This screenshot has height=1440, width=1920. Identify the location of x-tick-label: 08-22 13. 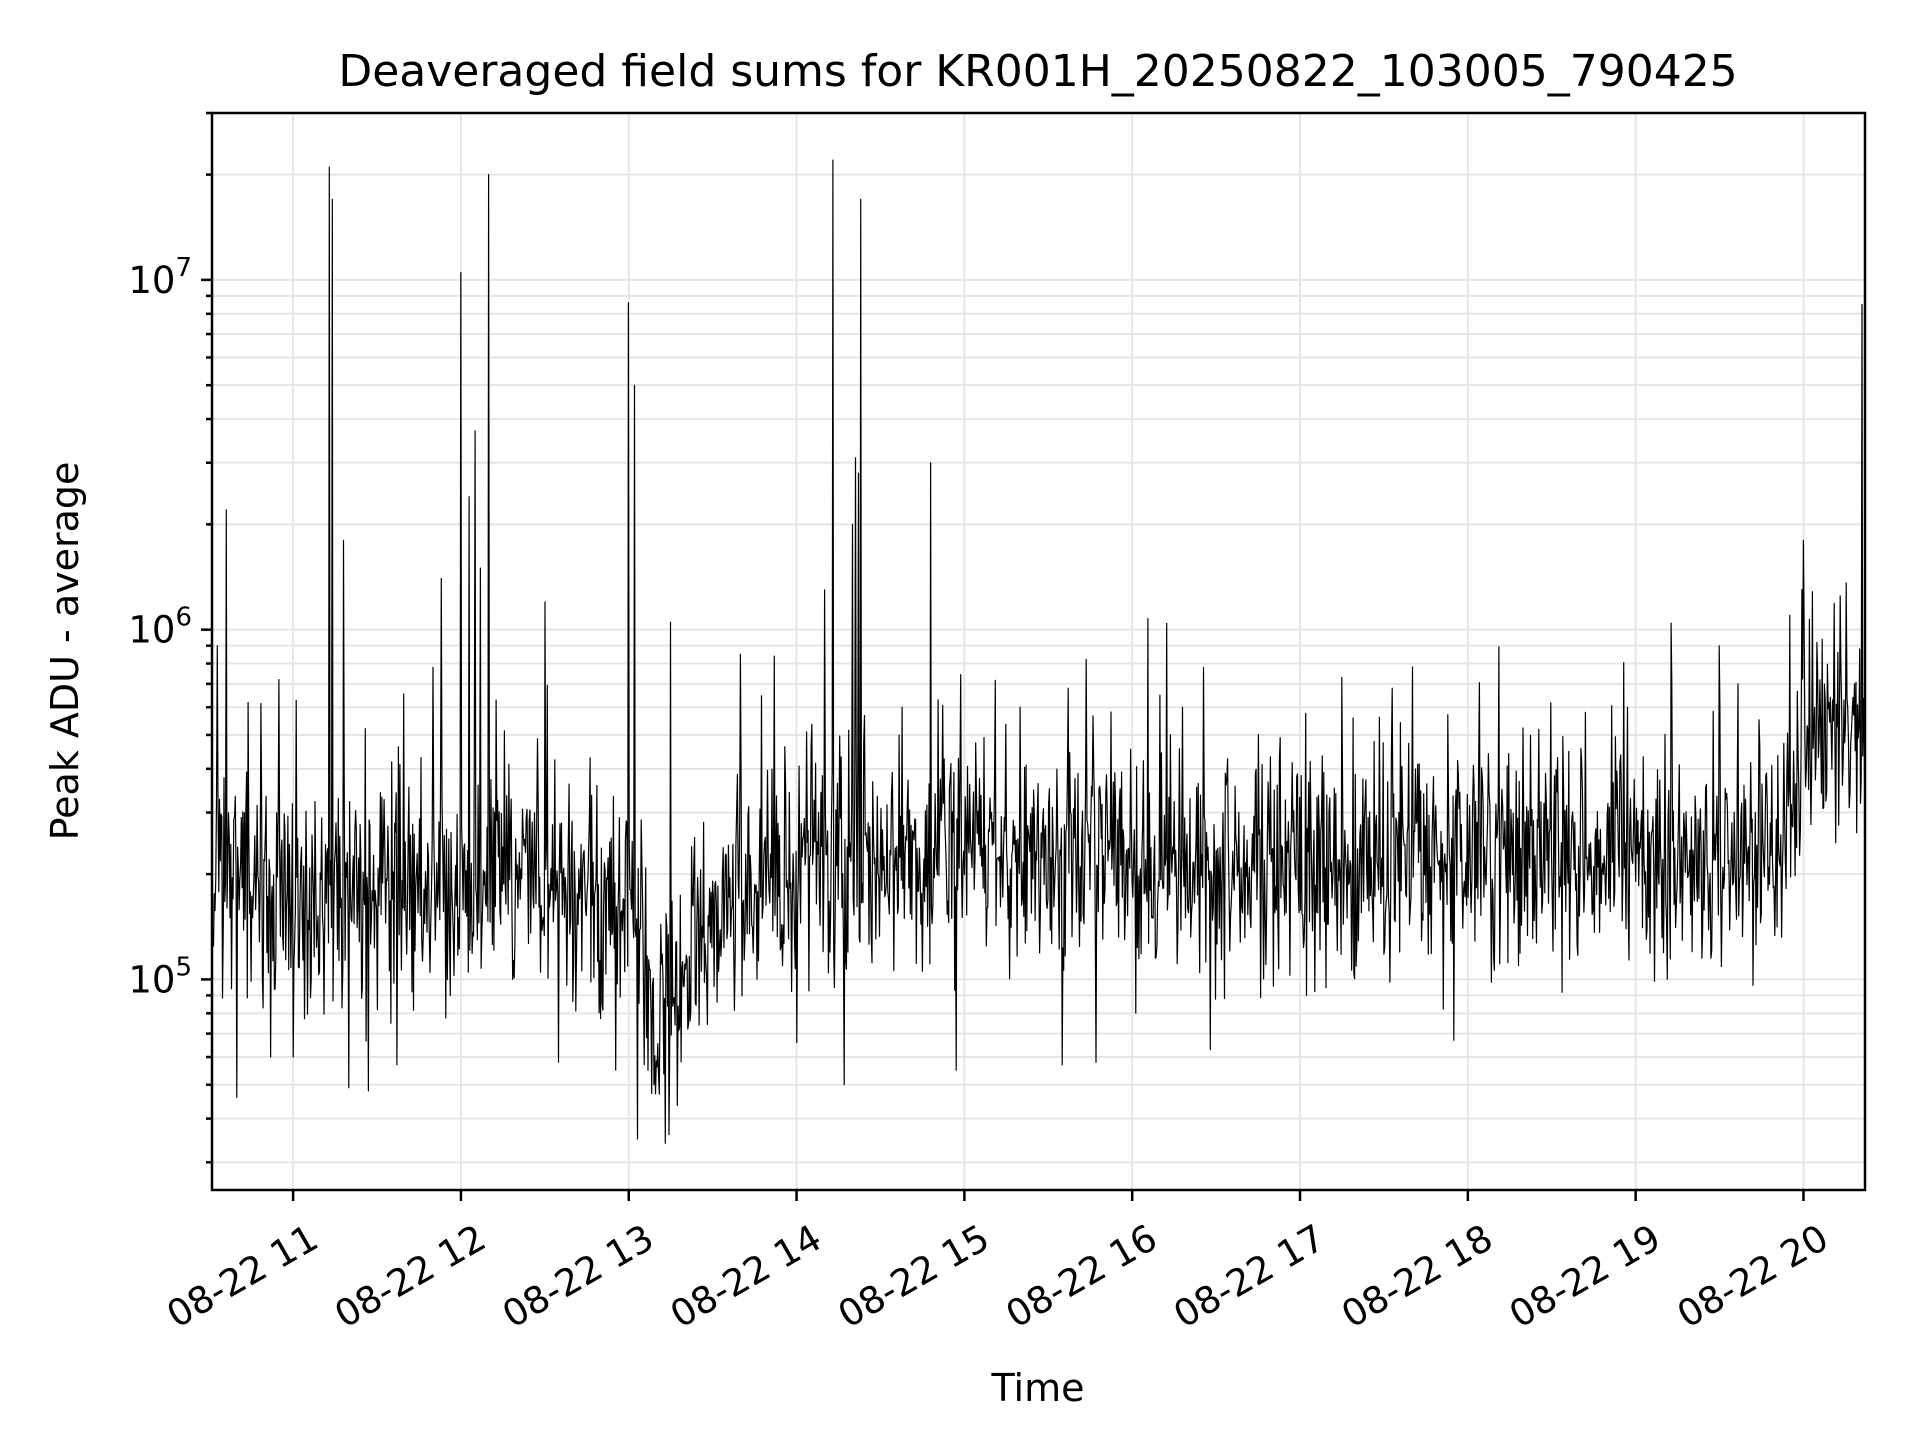
(578, 1276).